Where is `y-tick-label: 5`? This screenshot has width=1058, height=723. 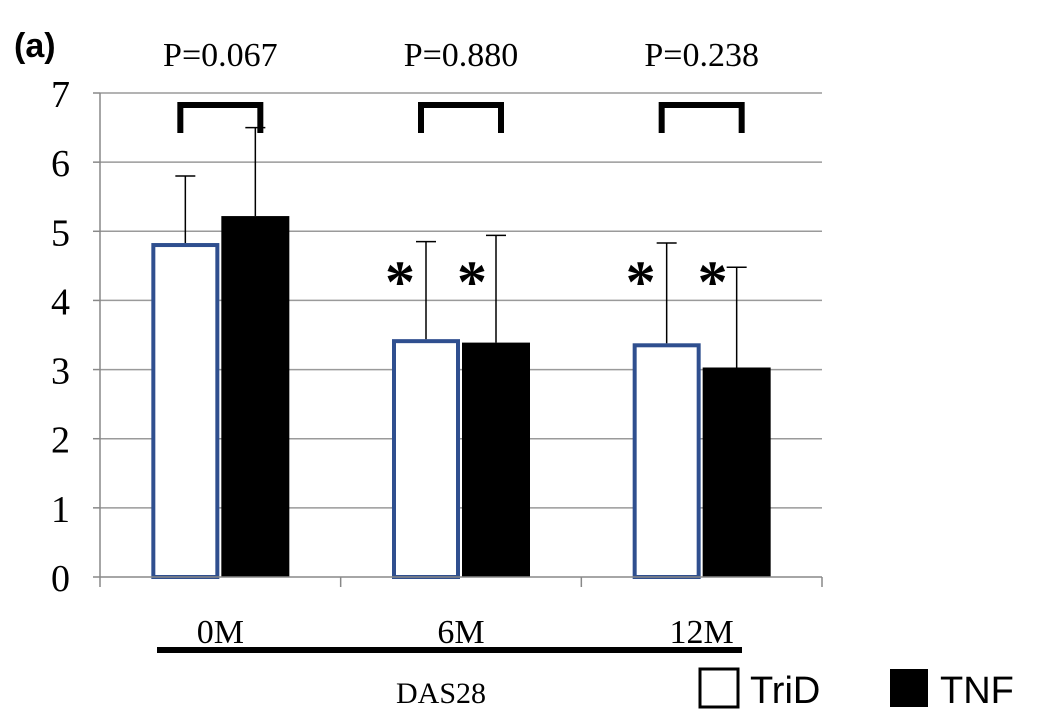 y-tick-label: 5 is located at coordinates (60, 233).